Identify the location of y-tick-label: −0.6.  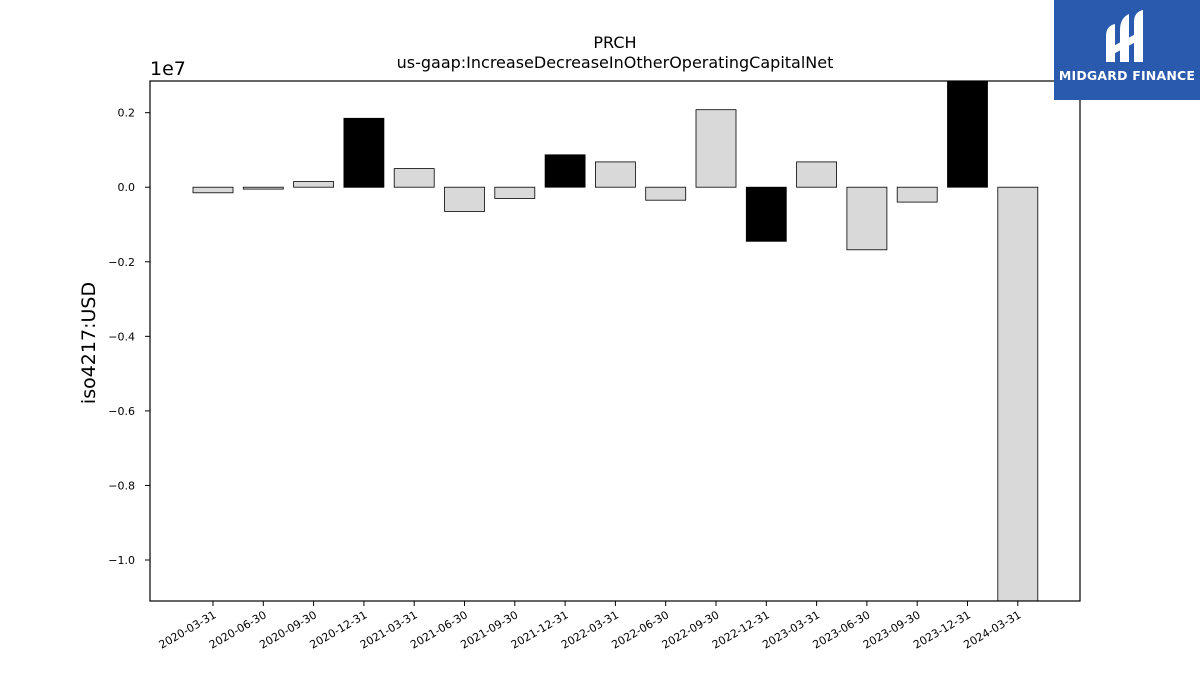
(121, 411).